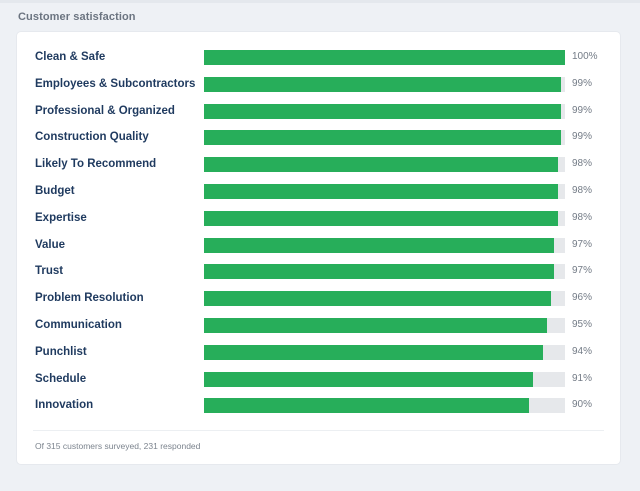  What do you see at coordinates (96, 164) in the screenshot?
I see `rating-label: Likely To Recommend` at bounding box center [96, 164].